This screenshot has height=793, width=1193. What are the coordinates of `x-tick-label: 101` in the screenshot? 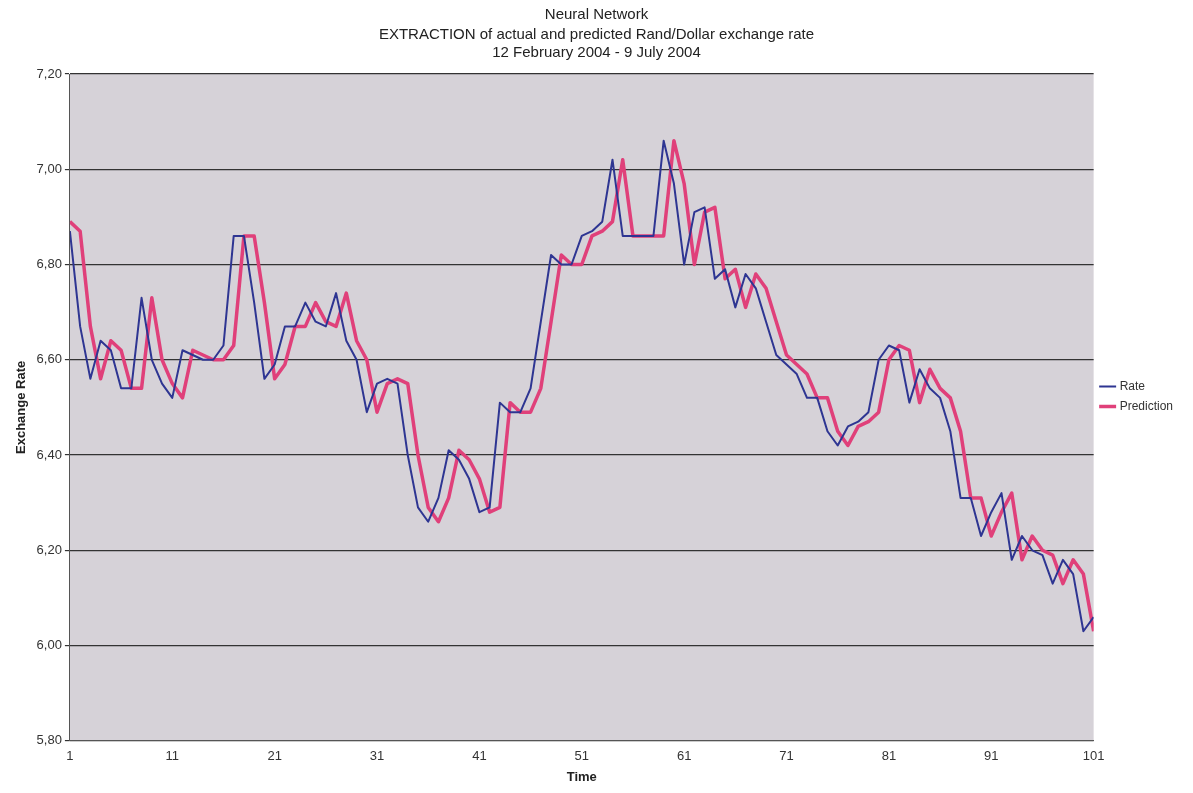 It's located at (1093, 756).